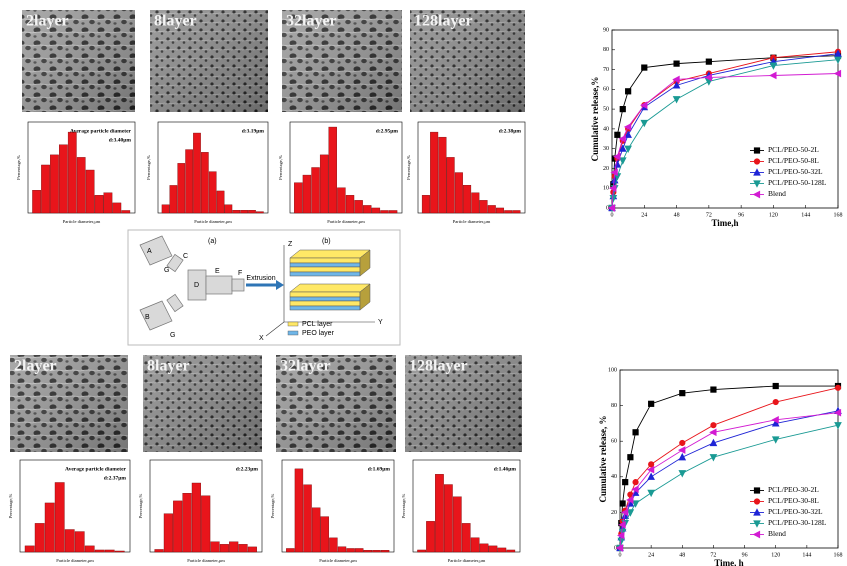 The width and height of the screenshot is (847, 566). I want to click on layer-top, so click(330, 288).